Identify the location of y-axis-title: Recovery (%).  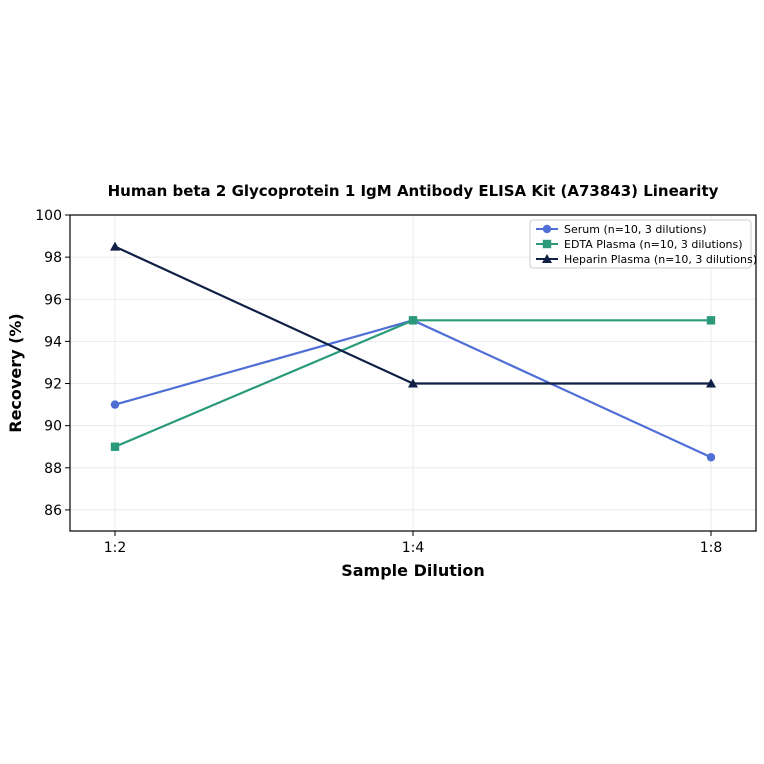
(15, 372).